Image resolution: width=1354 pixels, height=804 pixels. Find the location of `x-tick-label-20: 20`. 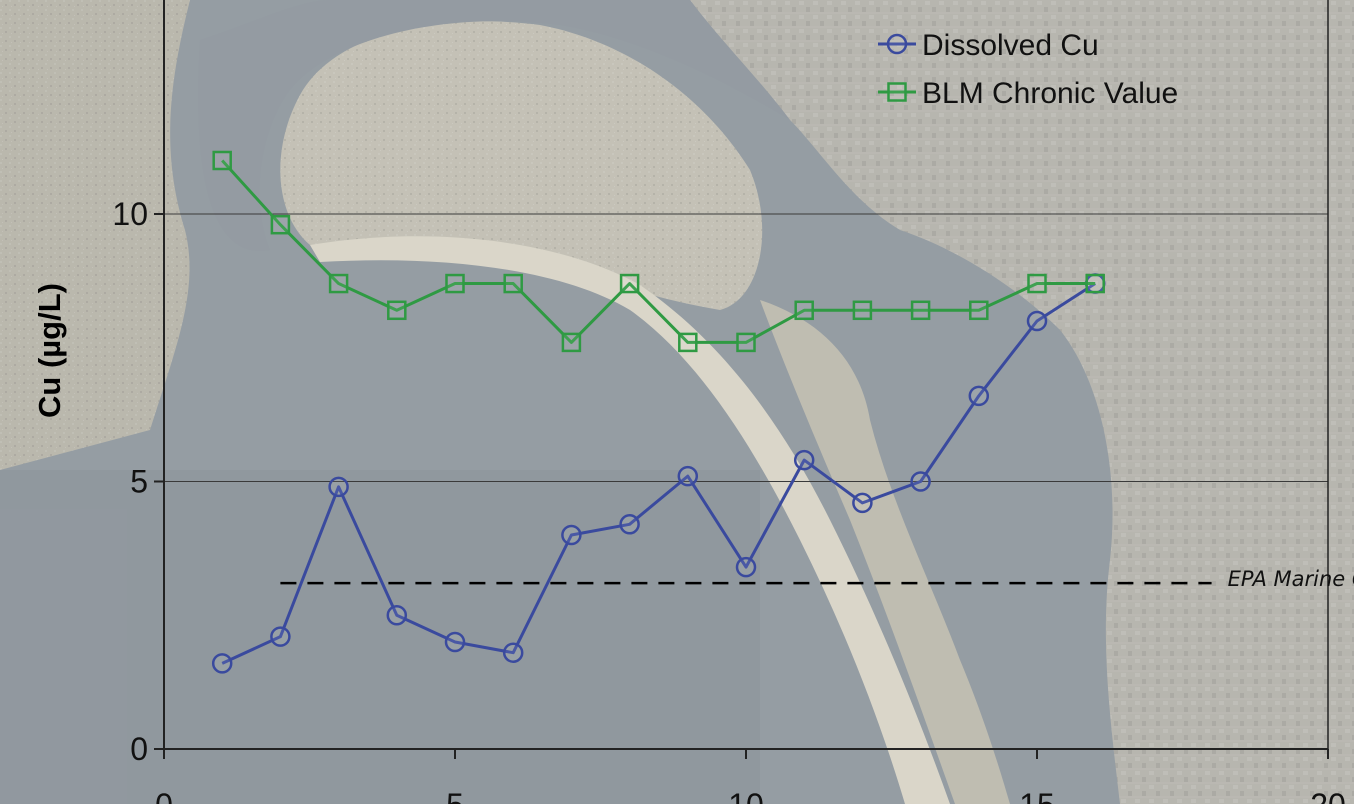

x-tick-label-20: 20 is located at coordinates (1328, 795).